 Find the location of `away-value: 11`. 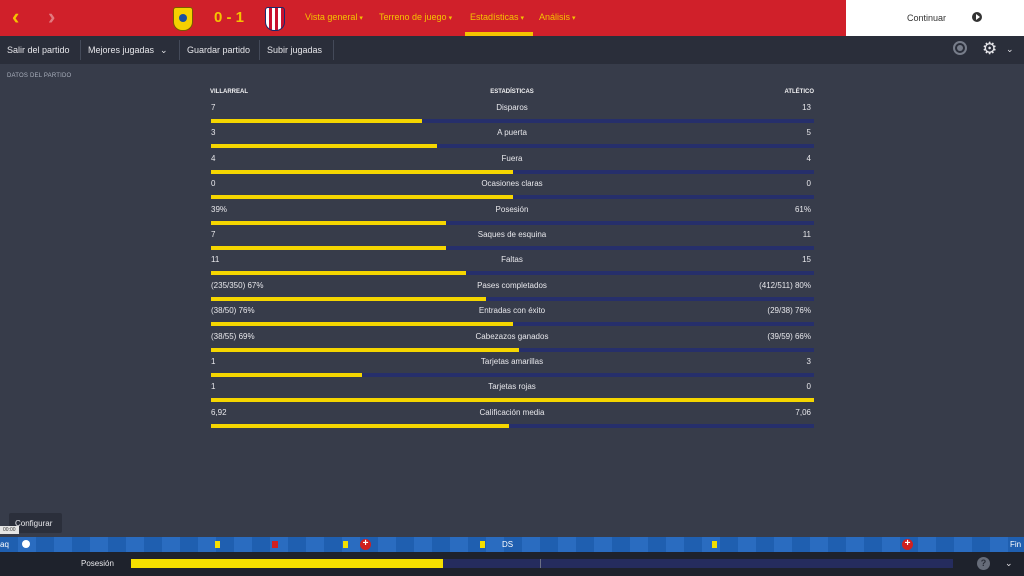

away-value: 11 is located at coordinates (806, 234).